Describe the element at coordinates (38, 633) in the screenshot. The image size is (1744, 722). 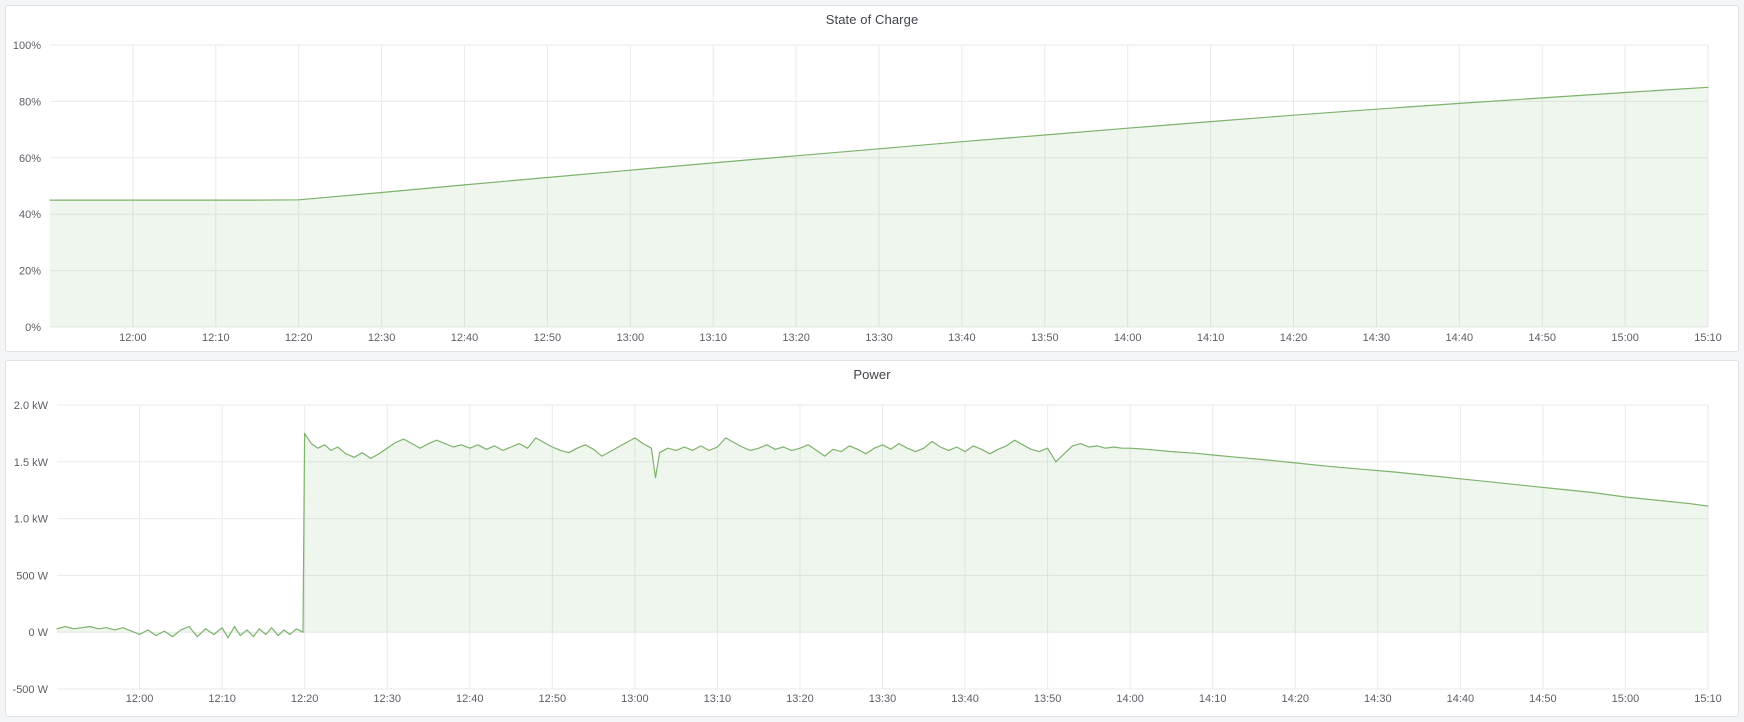
I see `y-tick-label: 0 W` at that location.